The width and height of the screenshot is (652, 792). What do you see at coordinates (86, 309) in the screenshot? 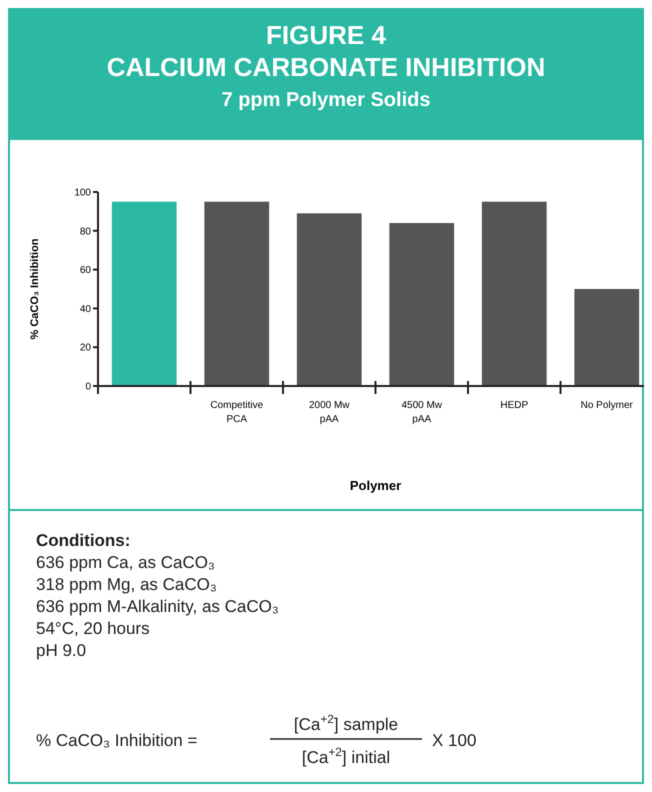
I see `y-tick-label: 40` at bounding box center [86, 309].